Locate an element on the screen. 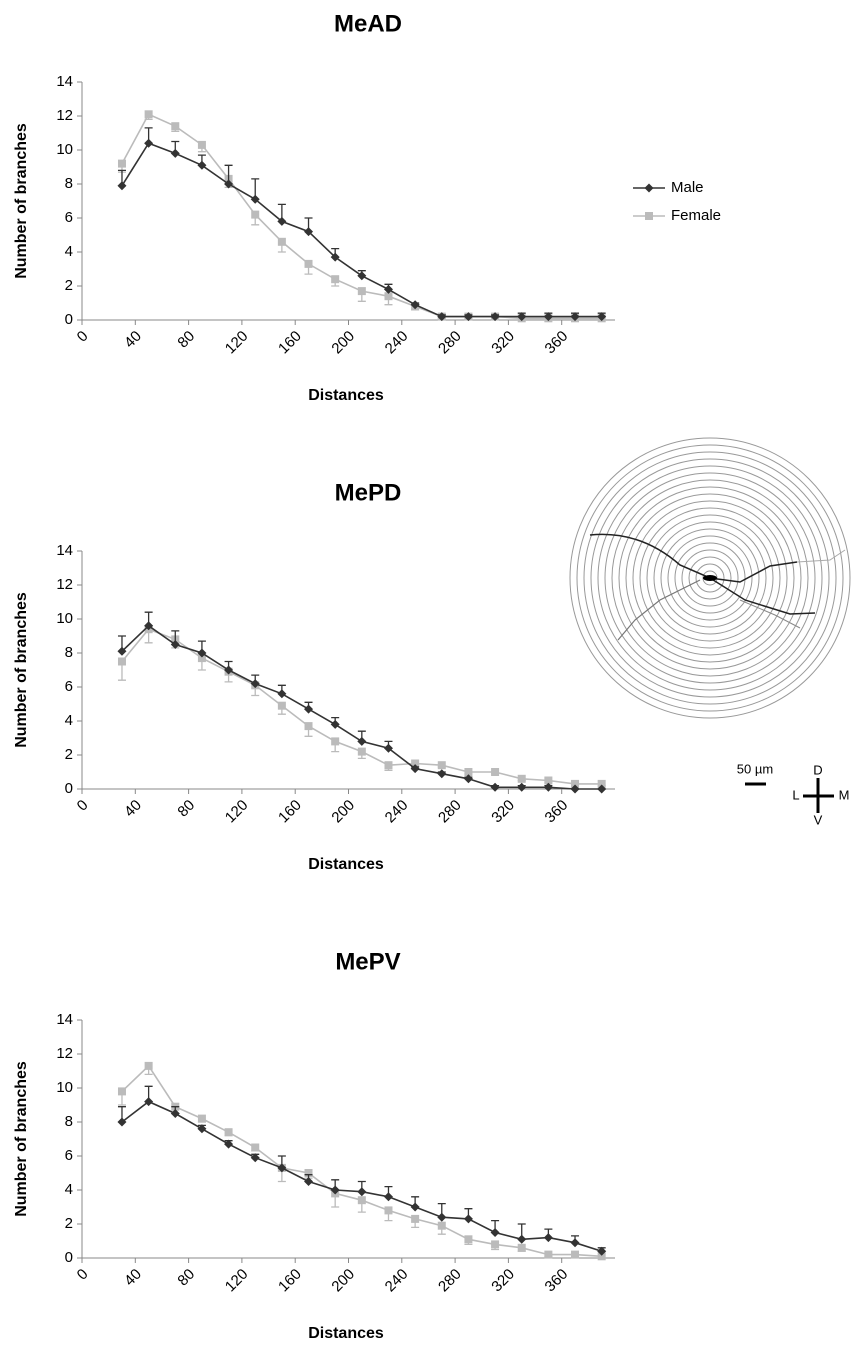  x-tick-label: 80 is located at coordinates (186, 1278).